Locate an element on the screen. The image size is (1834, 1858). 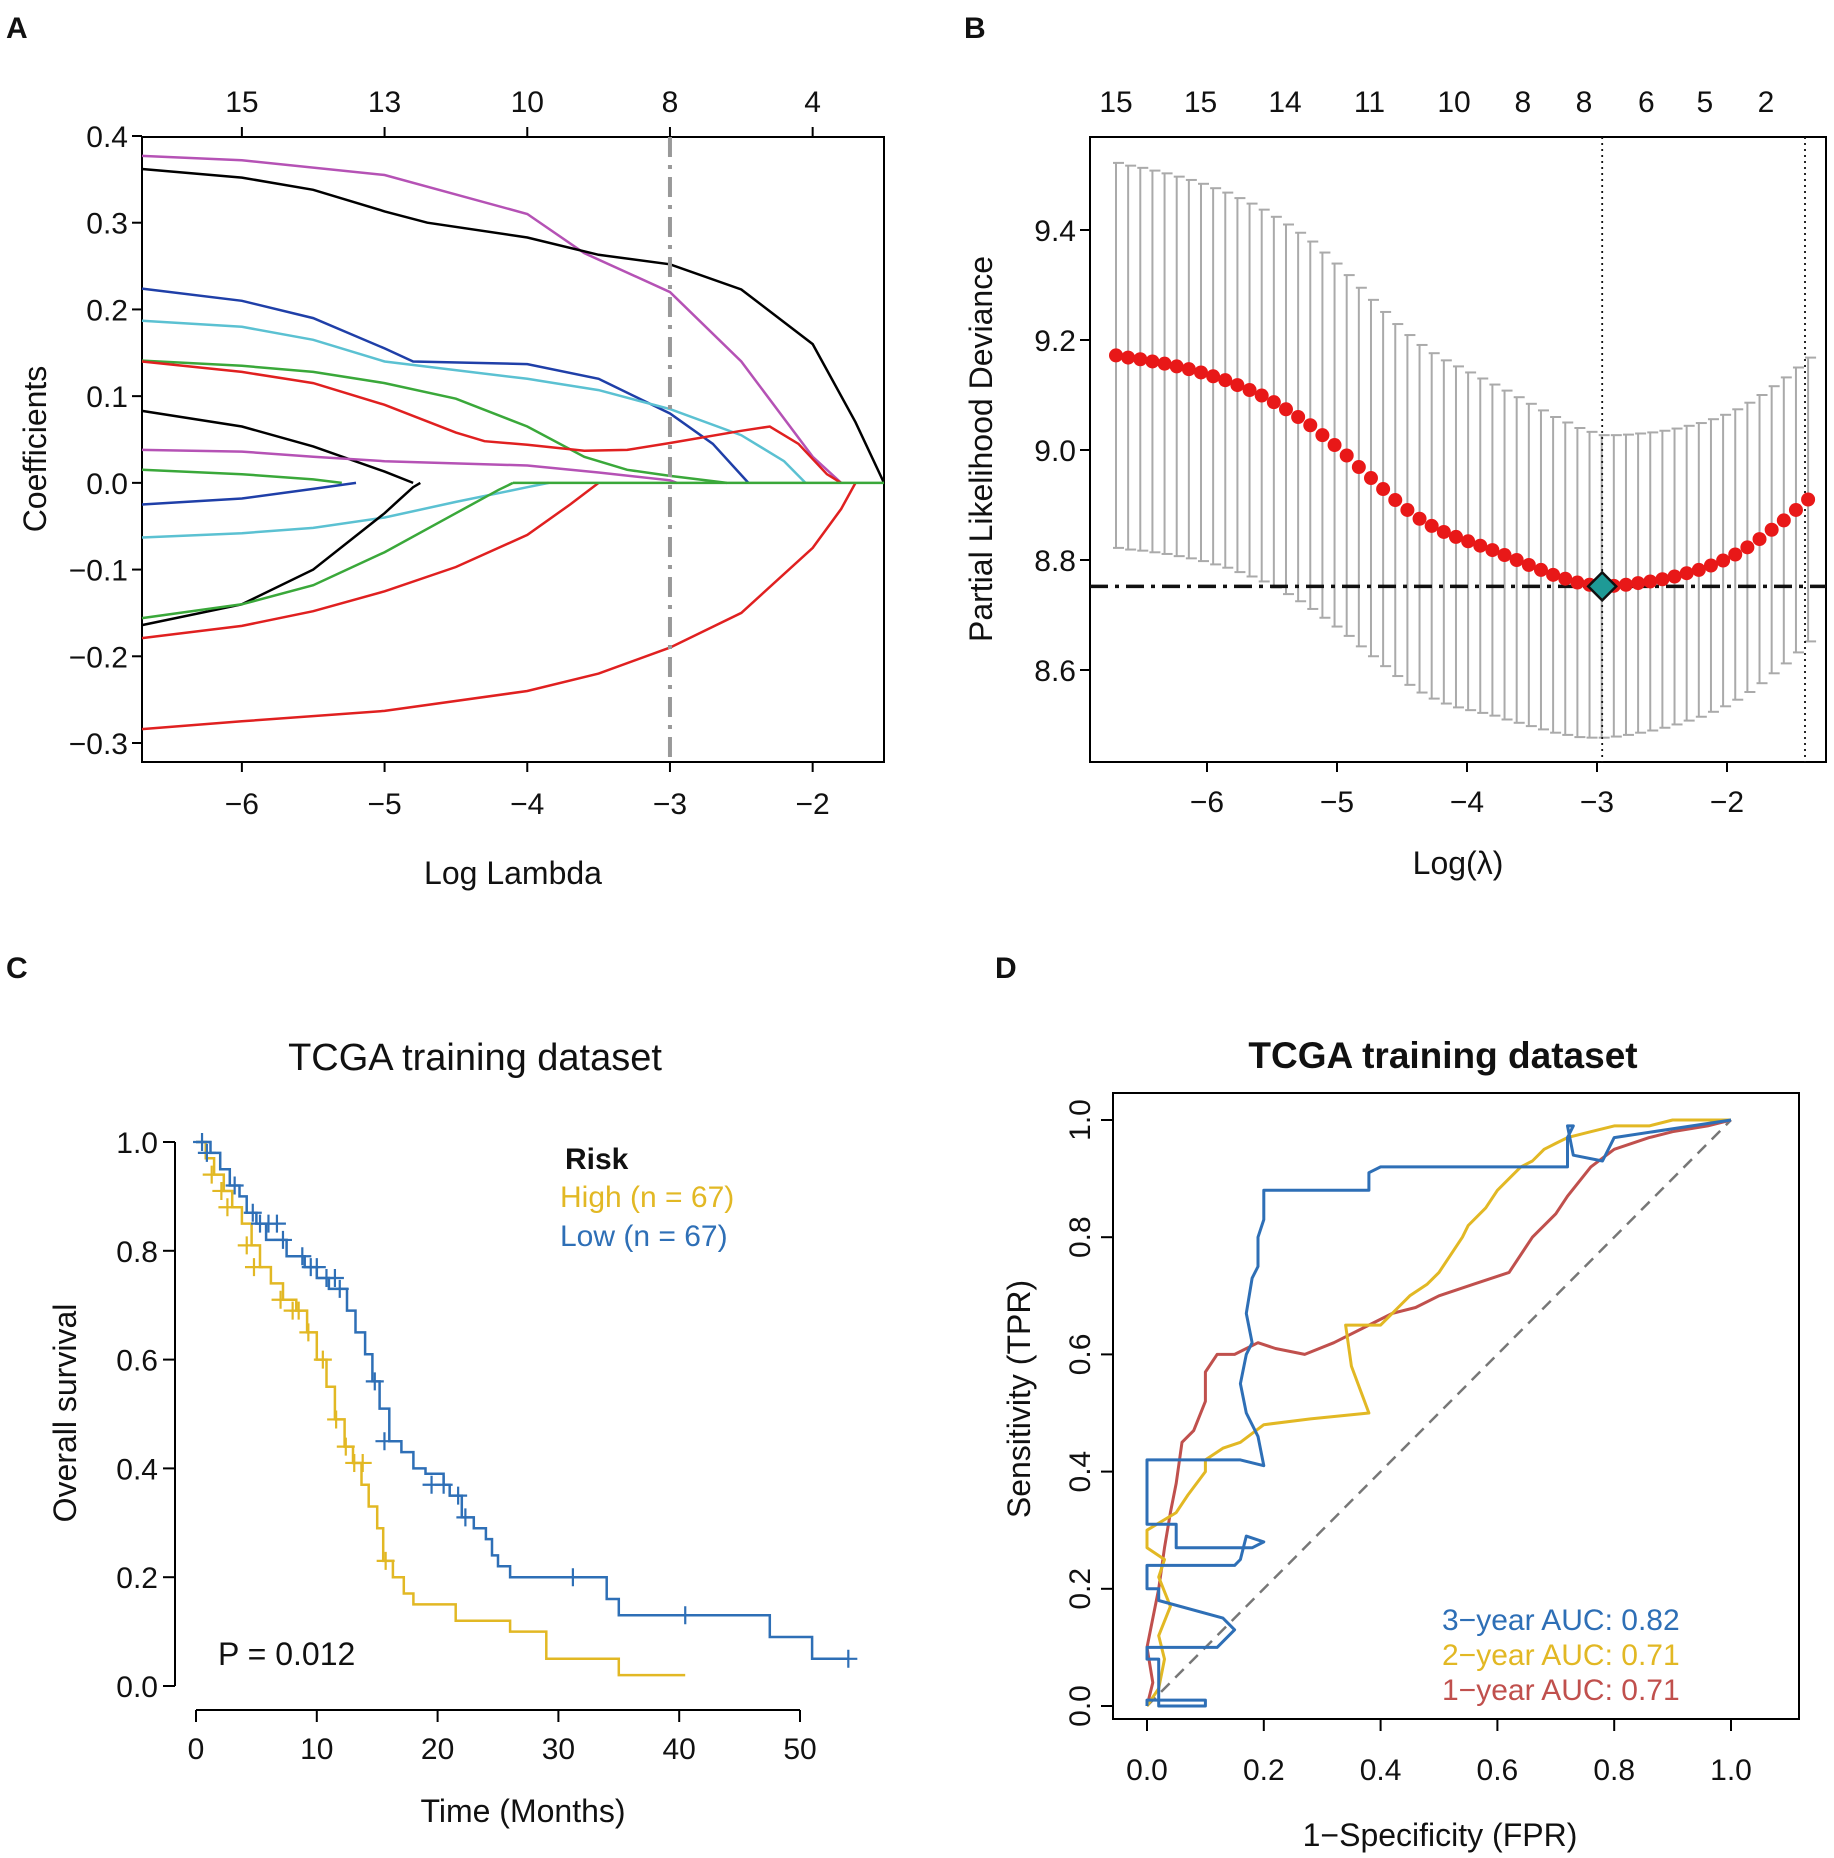
top-tick-label: 5 is located at coordinates (1705, 102).